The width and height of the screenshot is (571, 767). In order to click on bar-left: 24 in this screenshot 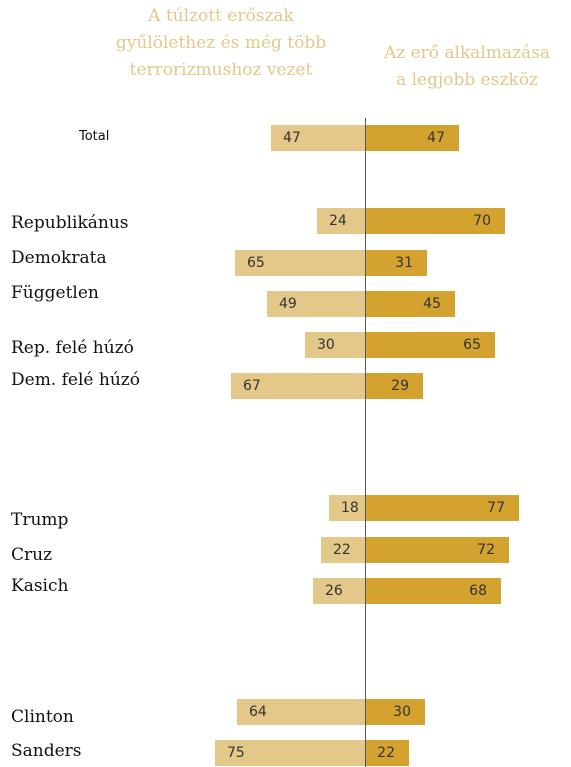, I will do `click(341, 221)`.